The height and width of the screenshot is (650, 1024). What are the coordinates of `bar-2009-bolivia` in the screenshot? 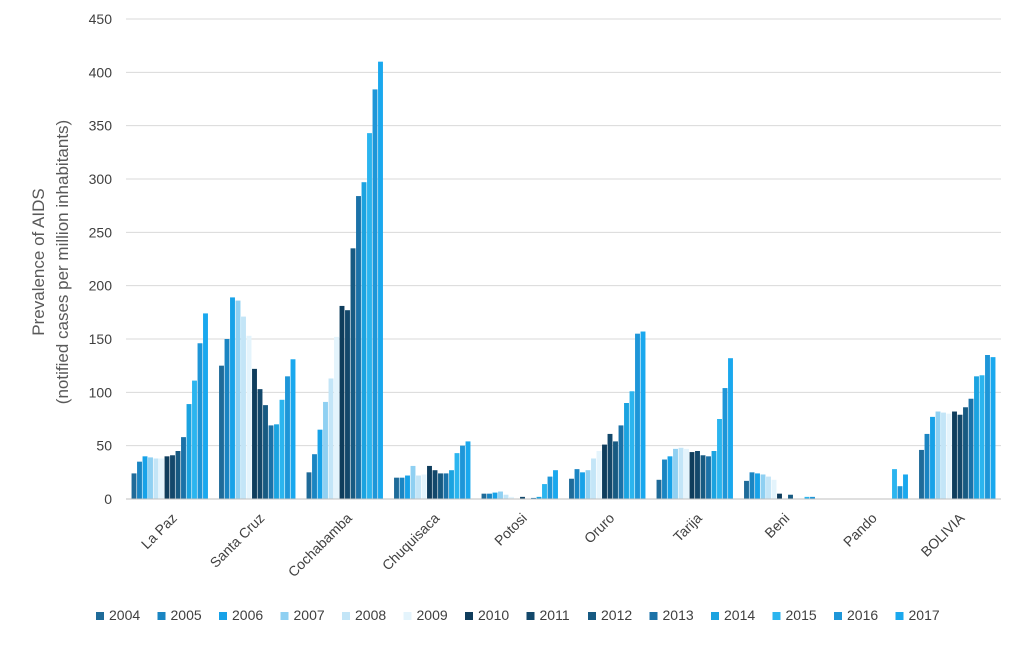 It's located at (949, 456).